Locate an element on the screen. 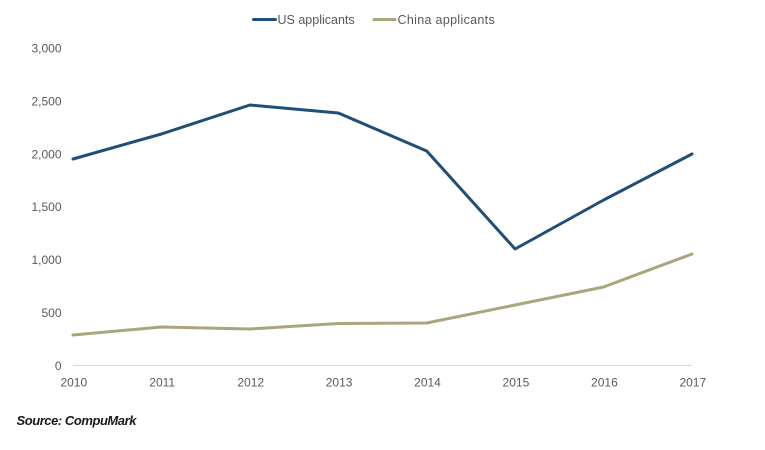  svg-text: 2016 is located at coordinates (604, 383).